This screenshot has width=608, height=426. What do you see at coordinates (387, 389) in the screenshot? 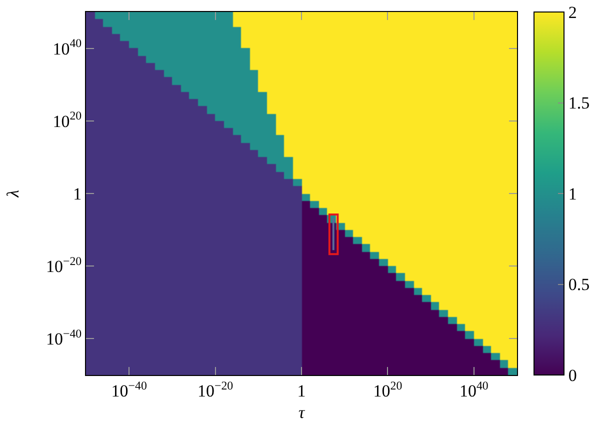
I see `x-tick-label: 10$^{20}$` at bounding box center [387, 389].